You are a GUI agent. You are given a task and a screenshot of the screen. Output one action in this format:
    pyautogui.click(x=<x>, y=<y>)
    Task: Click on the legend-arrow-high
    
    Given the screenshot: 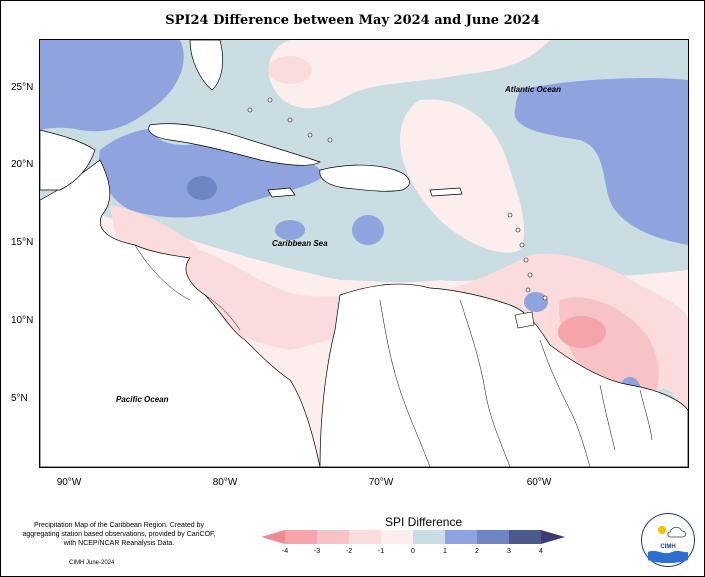 What is the action you would take?
    pyautogui.click(x=553, y=537)
    